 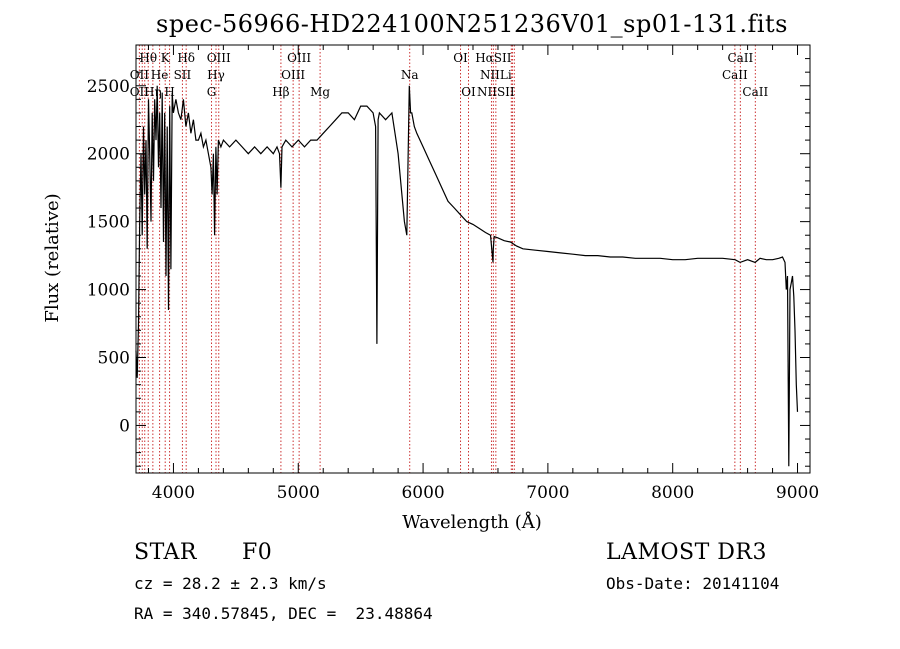 I want to click on line-marker-label: Hη, so click(x=153, y=92).